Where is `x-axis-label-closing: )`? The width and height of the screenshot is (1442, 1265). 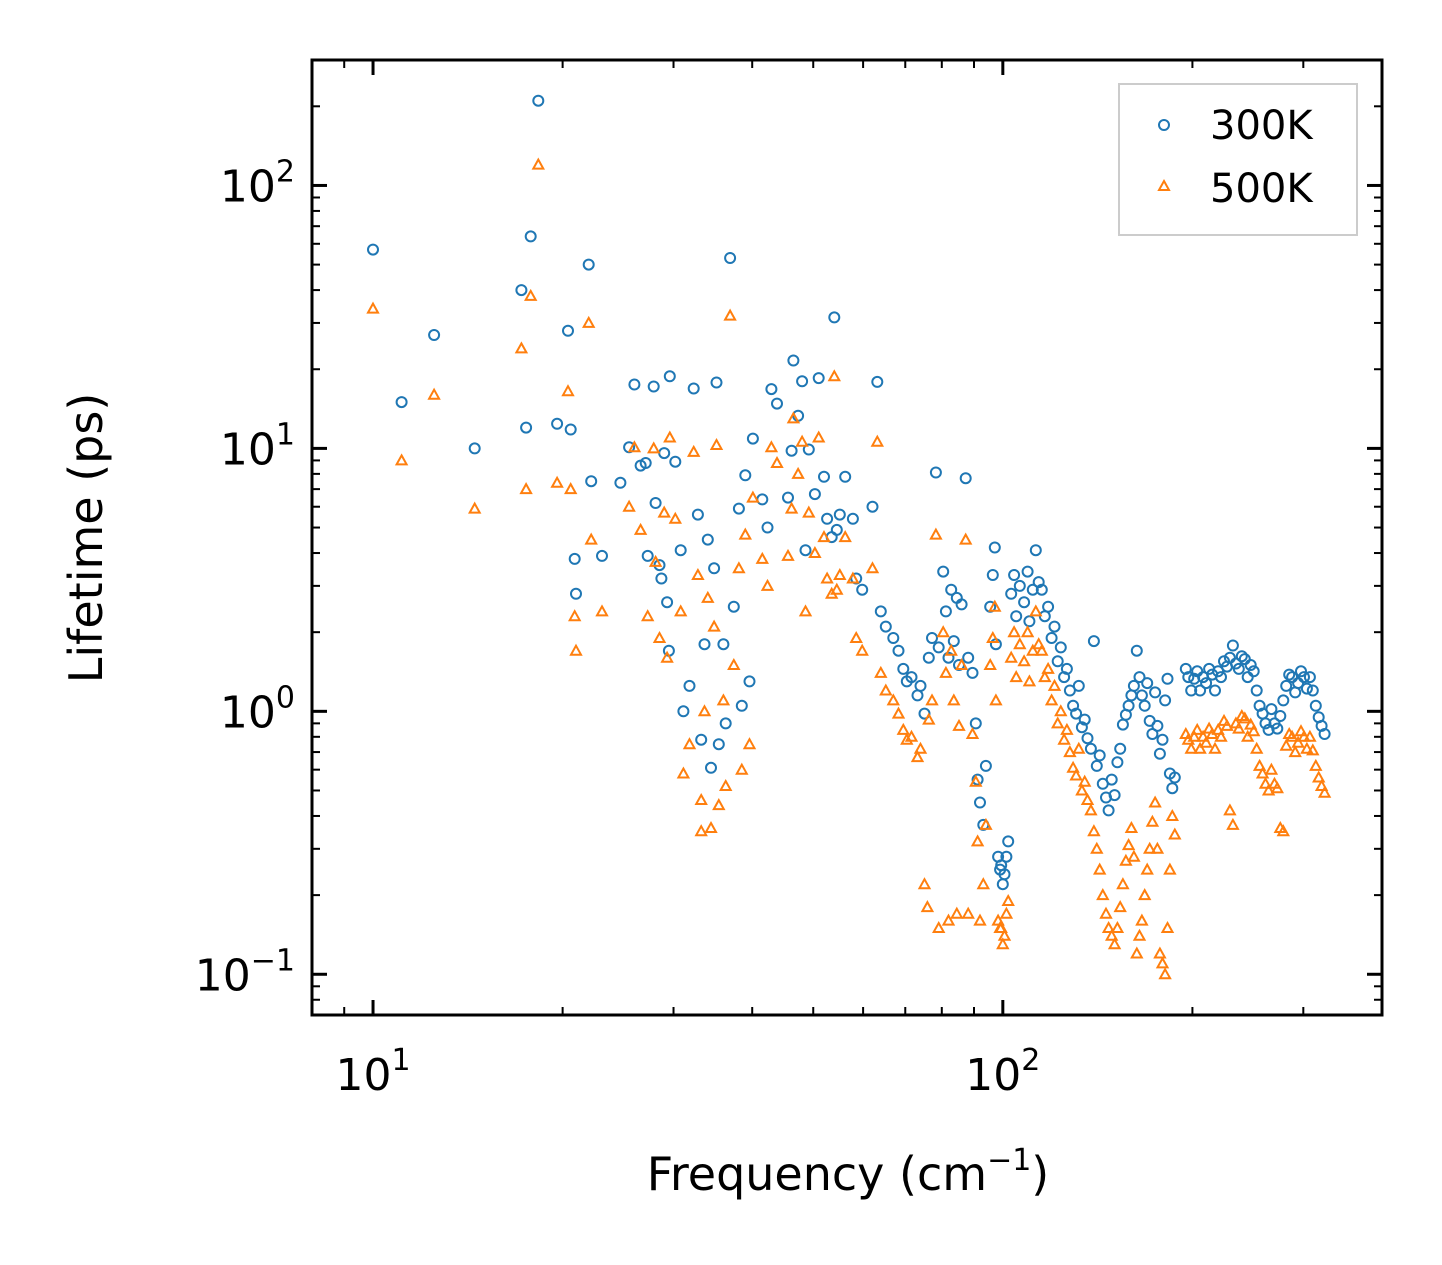 x-axis-label-closing: ) is located at coordinates (1040, 1174).